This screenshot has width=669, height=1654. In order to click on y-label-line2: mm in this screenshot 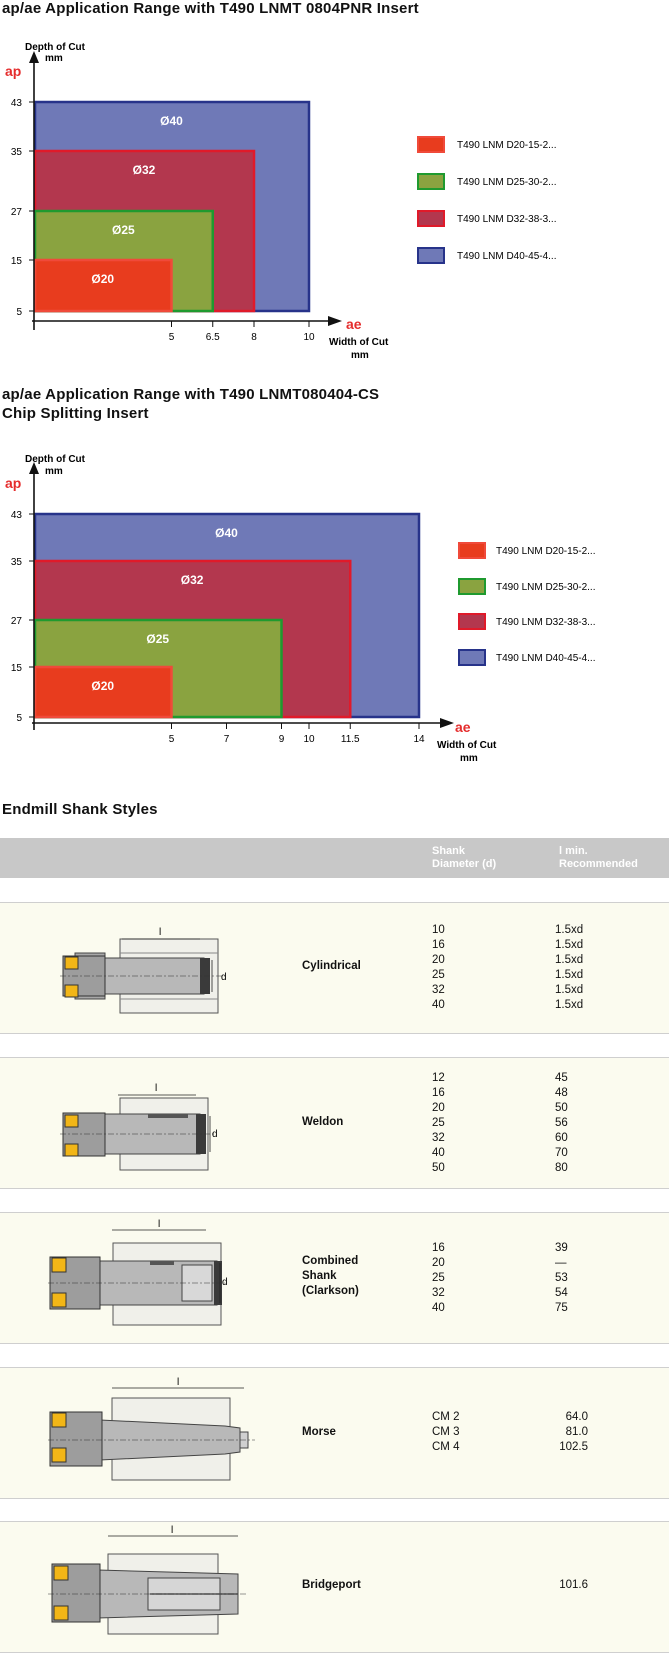, I will do `click(54, 58)`.